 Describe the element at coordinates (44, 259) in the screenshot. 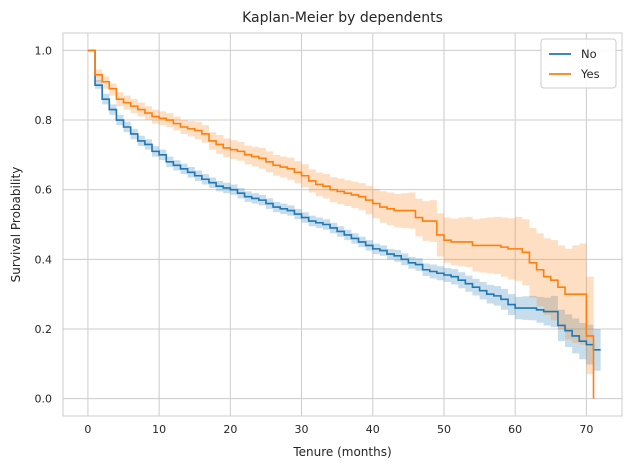

I see `y-tick-label: 0.4` at that location.